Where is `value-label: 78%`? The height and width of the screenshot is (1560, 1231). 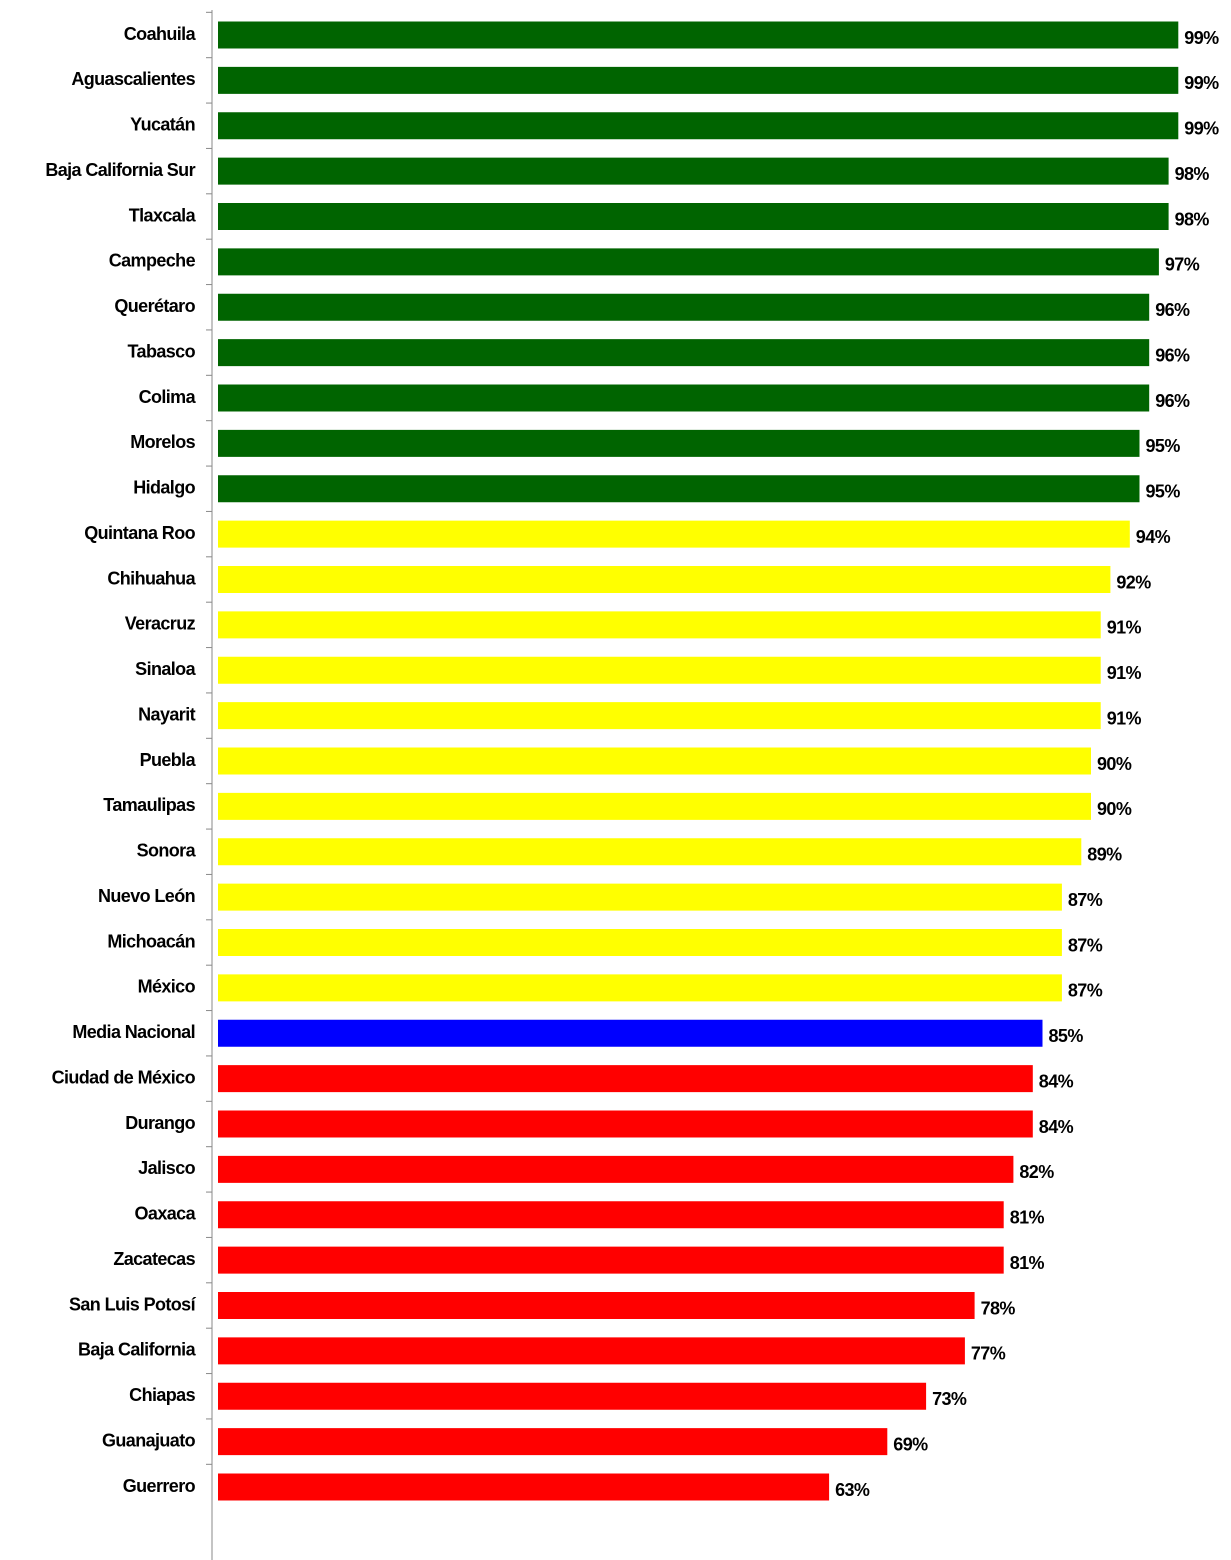
value-label: 78% is located at coordinates (998, 1308).